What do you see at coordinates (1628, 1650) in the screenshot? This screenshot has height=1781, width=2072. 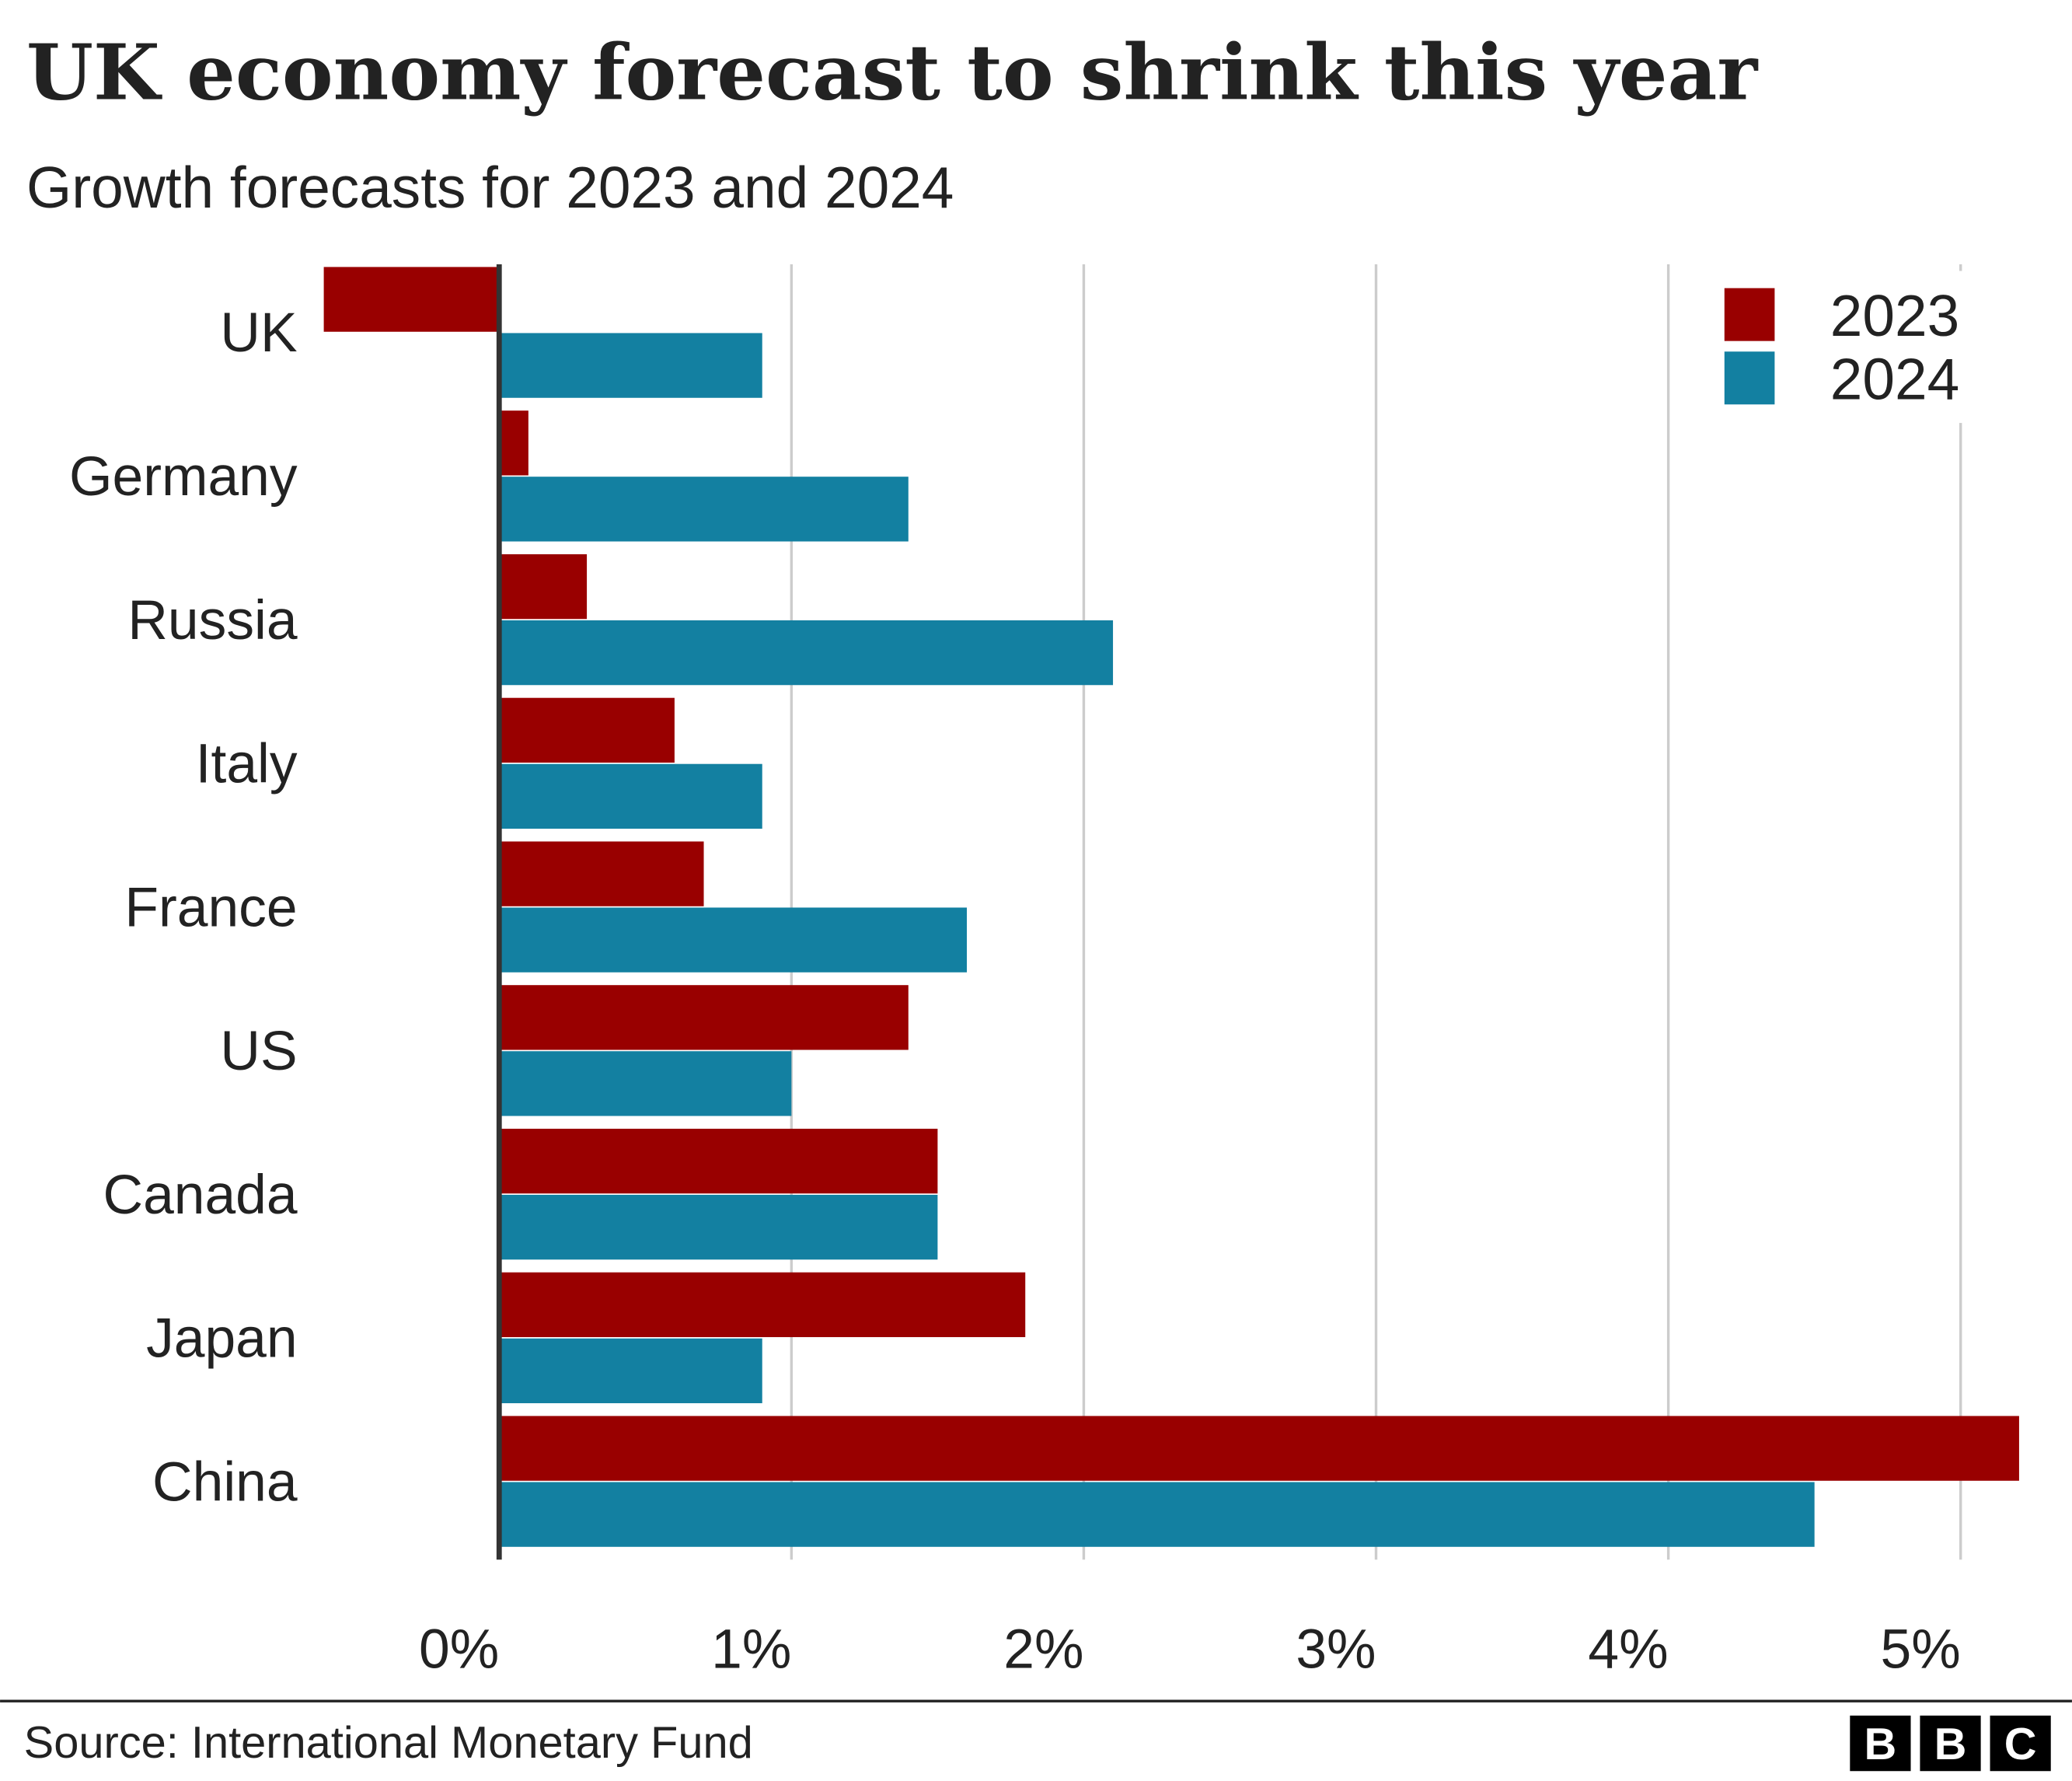 I see `x-tick-label: 4%` at bounding box center [1628, 1650].